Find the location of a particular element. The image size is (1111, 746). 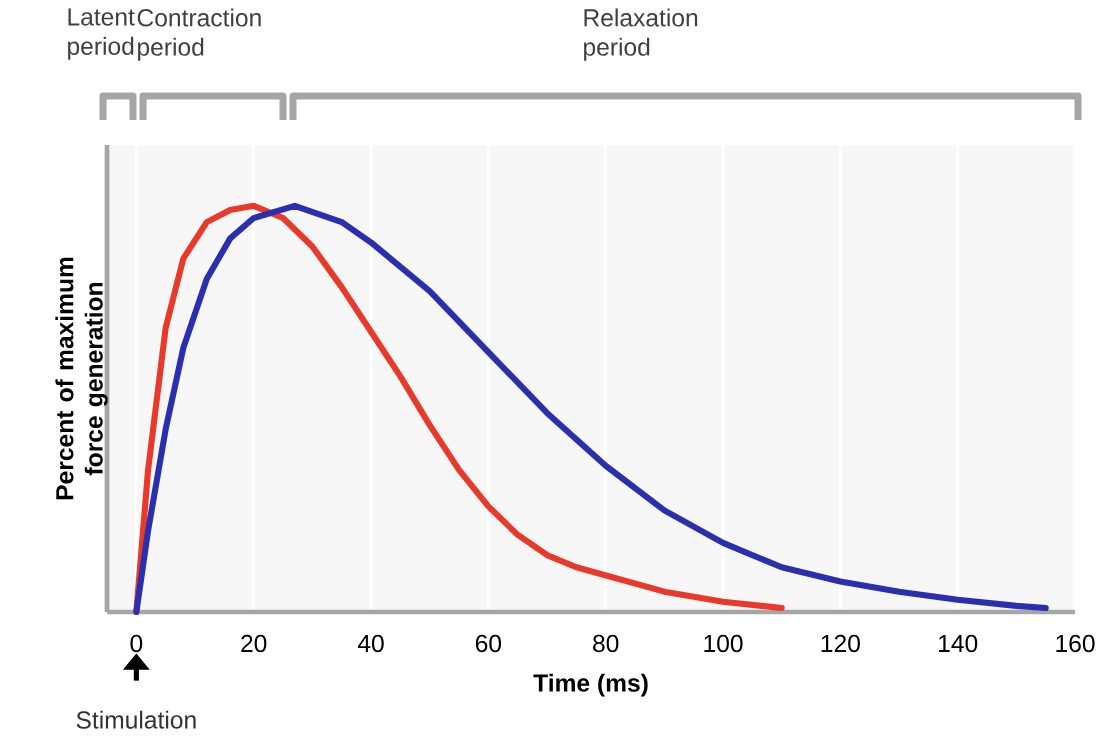

x-tick-label: 120 is located at coordinates (840, 643).